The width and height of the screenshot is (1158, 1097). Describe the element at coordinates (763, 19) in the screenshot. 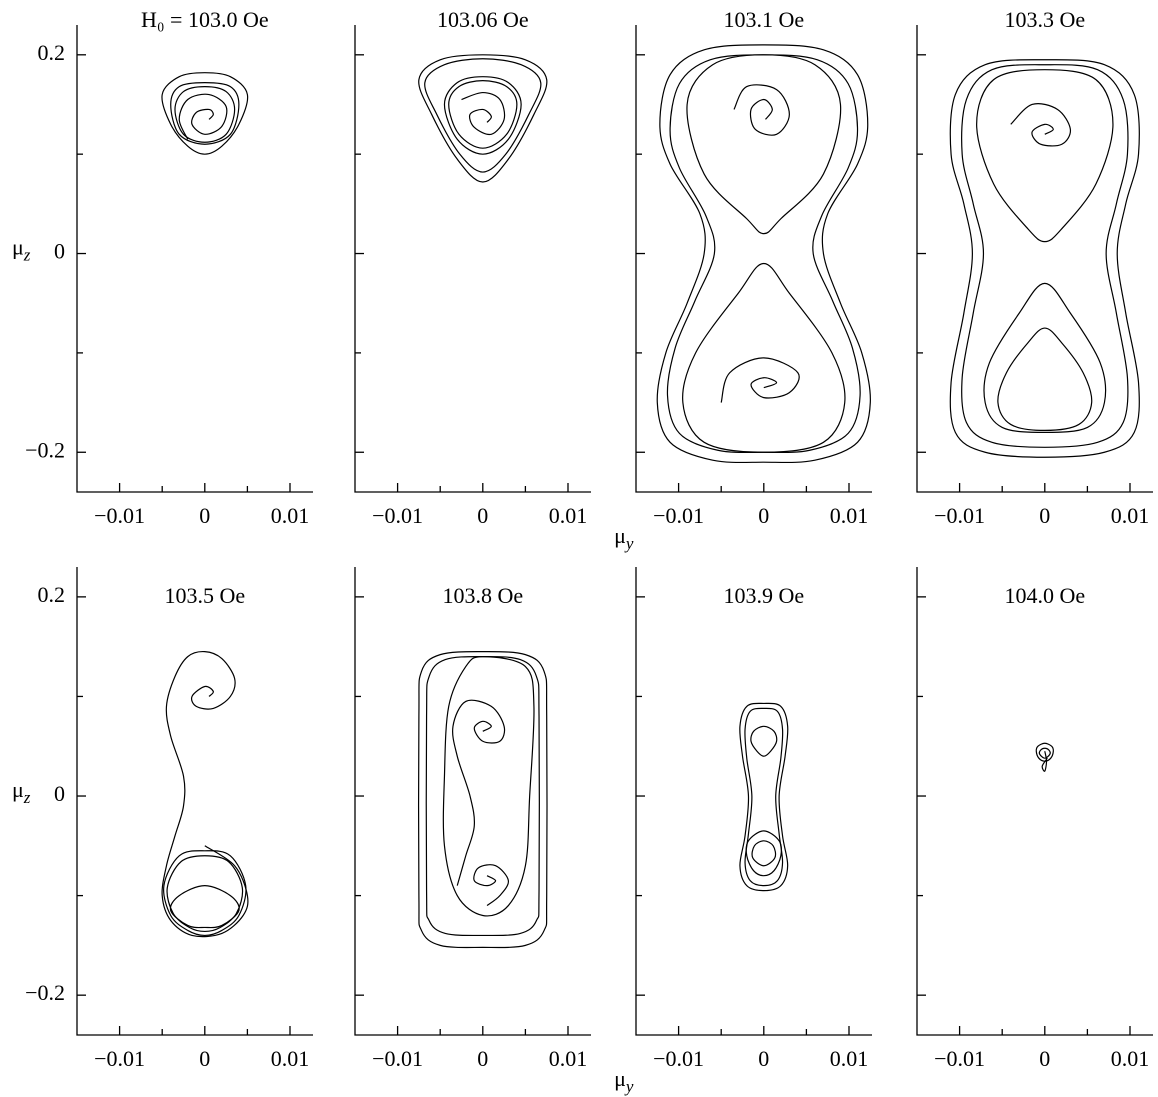

I see `panel-title: 103.1 Oe` at that location.